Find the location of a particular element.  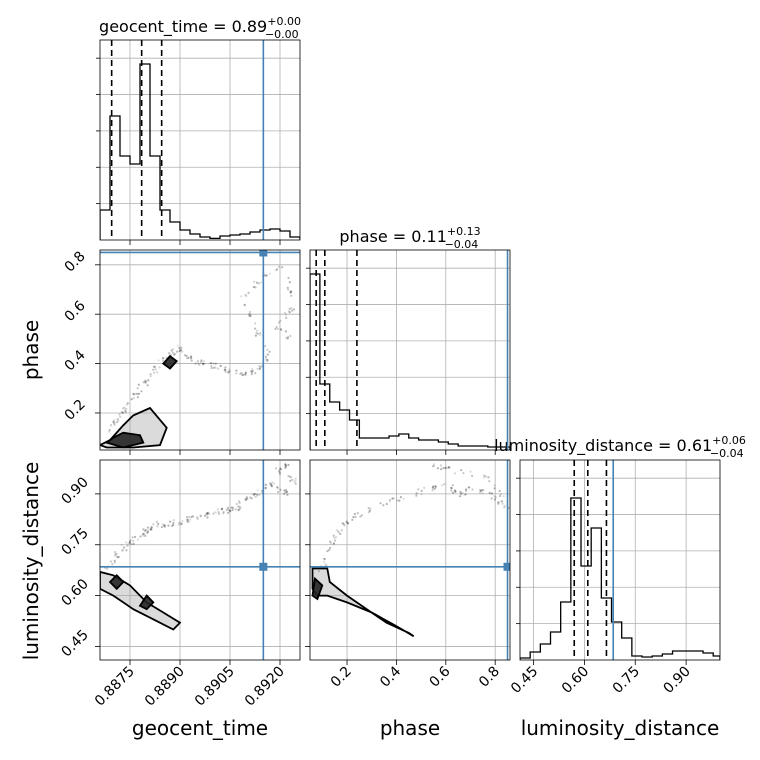

title-luminosity-distance-minus: −0.04 is located at coordinates (727, 453).